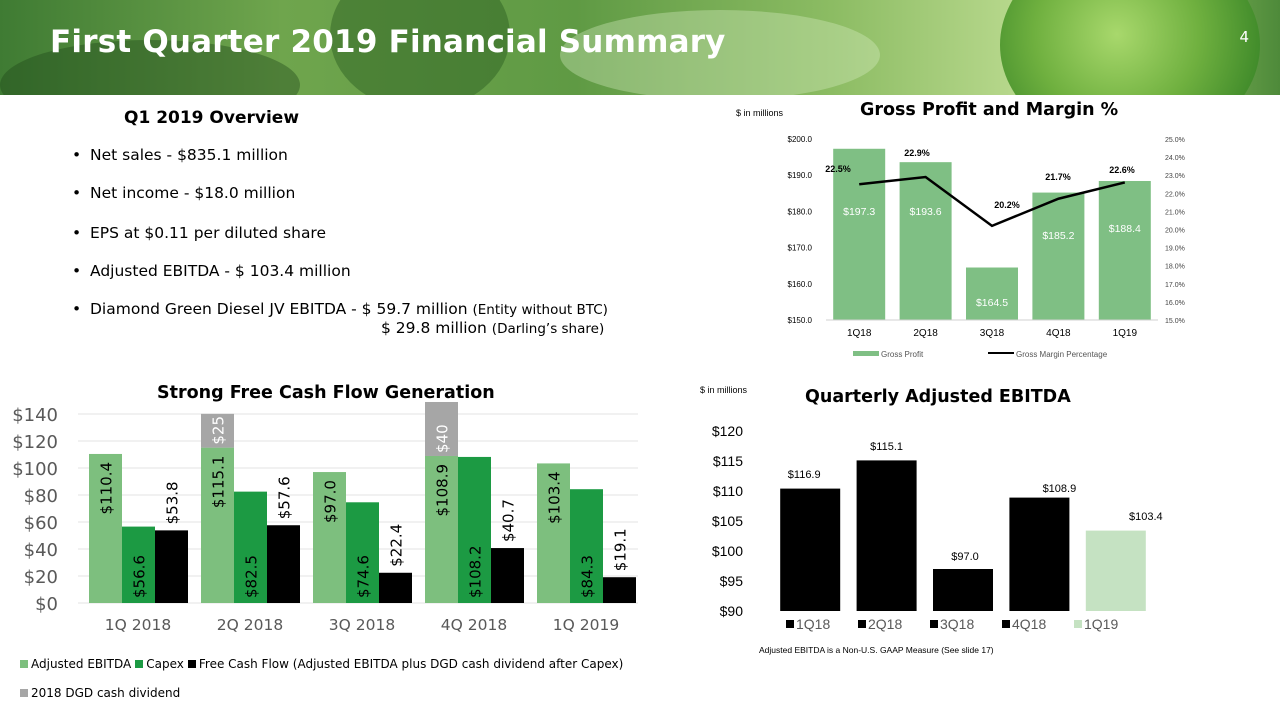  Describe the element at coordinates (588, 576) in the screenshot. I see `fcf-bar-label: $84.3` at that location.